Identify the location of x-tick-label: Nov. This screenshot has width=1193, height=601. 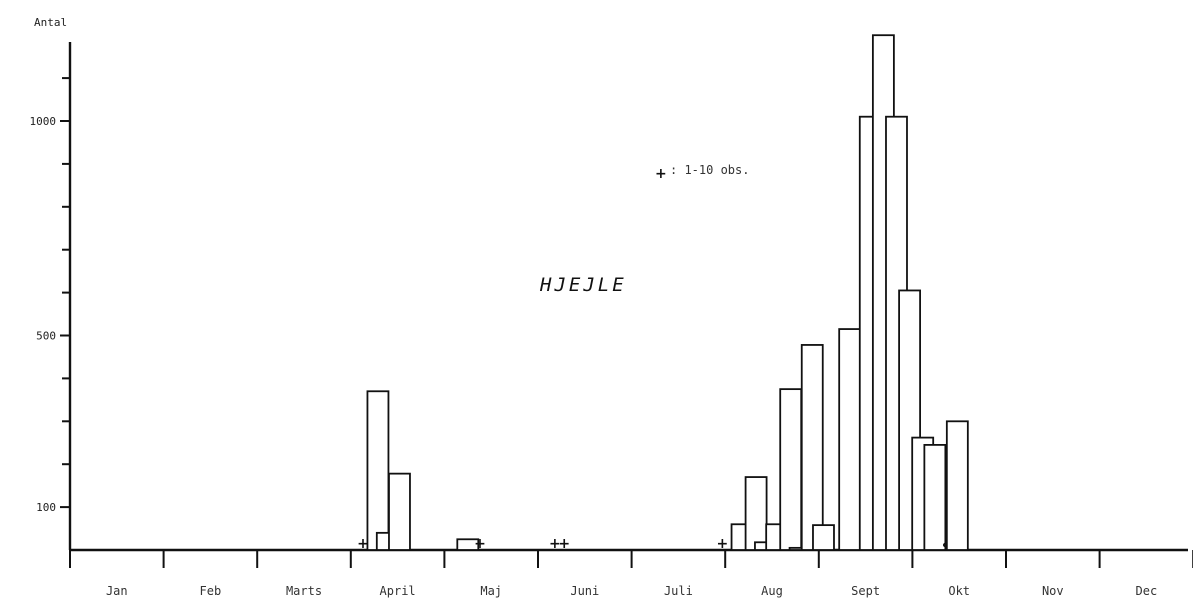
(1053, 591).